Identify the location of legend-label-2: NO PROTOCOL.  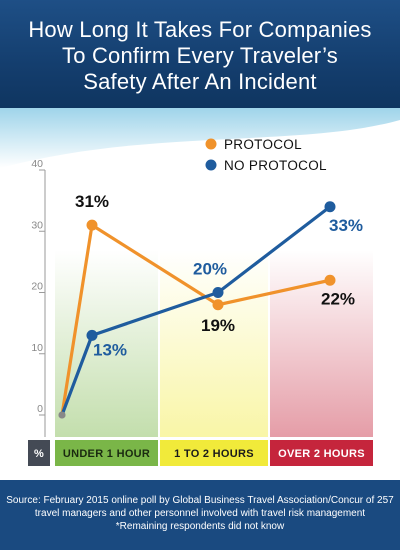
(275, 165).